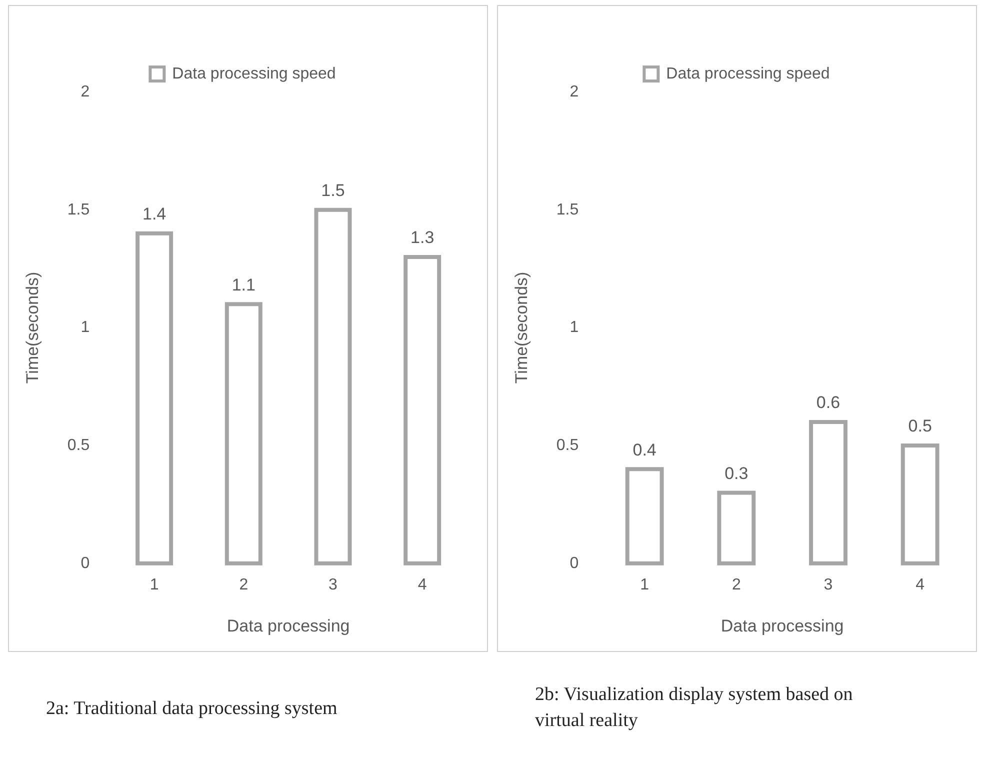 This screenshot has height=776, width=997. Describe the element at coordinates (333, 190) in the screenshot. I see `data-label: 1.5` at that location.